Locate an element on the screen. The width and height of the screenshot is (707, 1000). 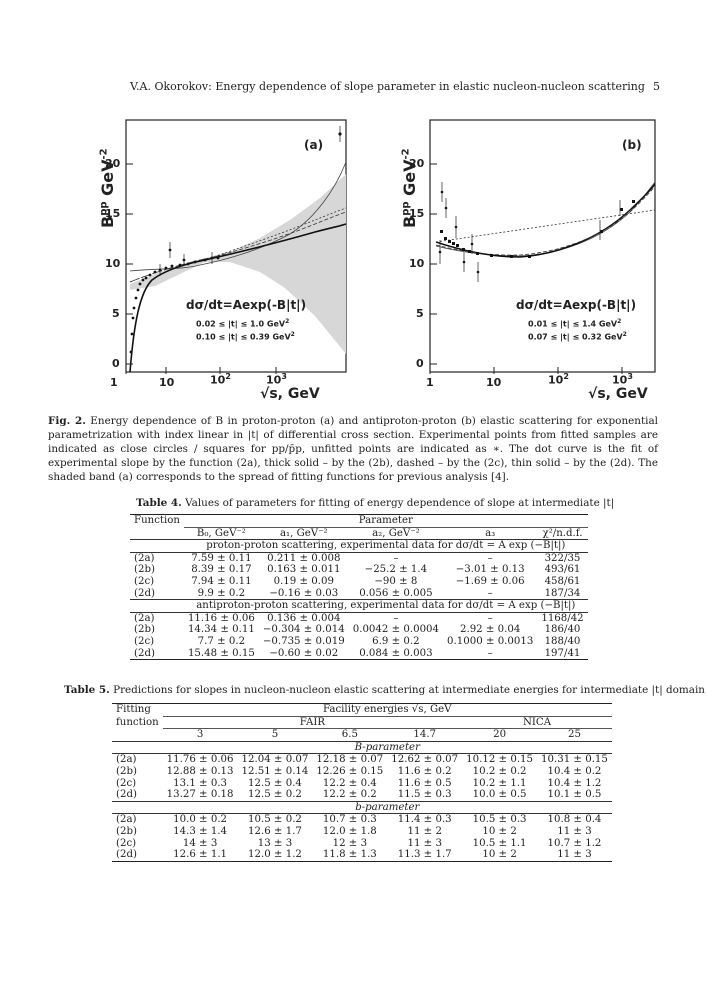
table-cell: 0.211 ± 0.008 is located at coordinates (304, 558).